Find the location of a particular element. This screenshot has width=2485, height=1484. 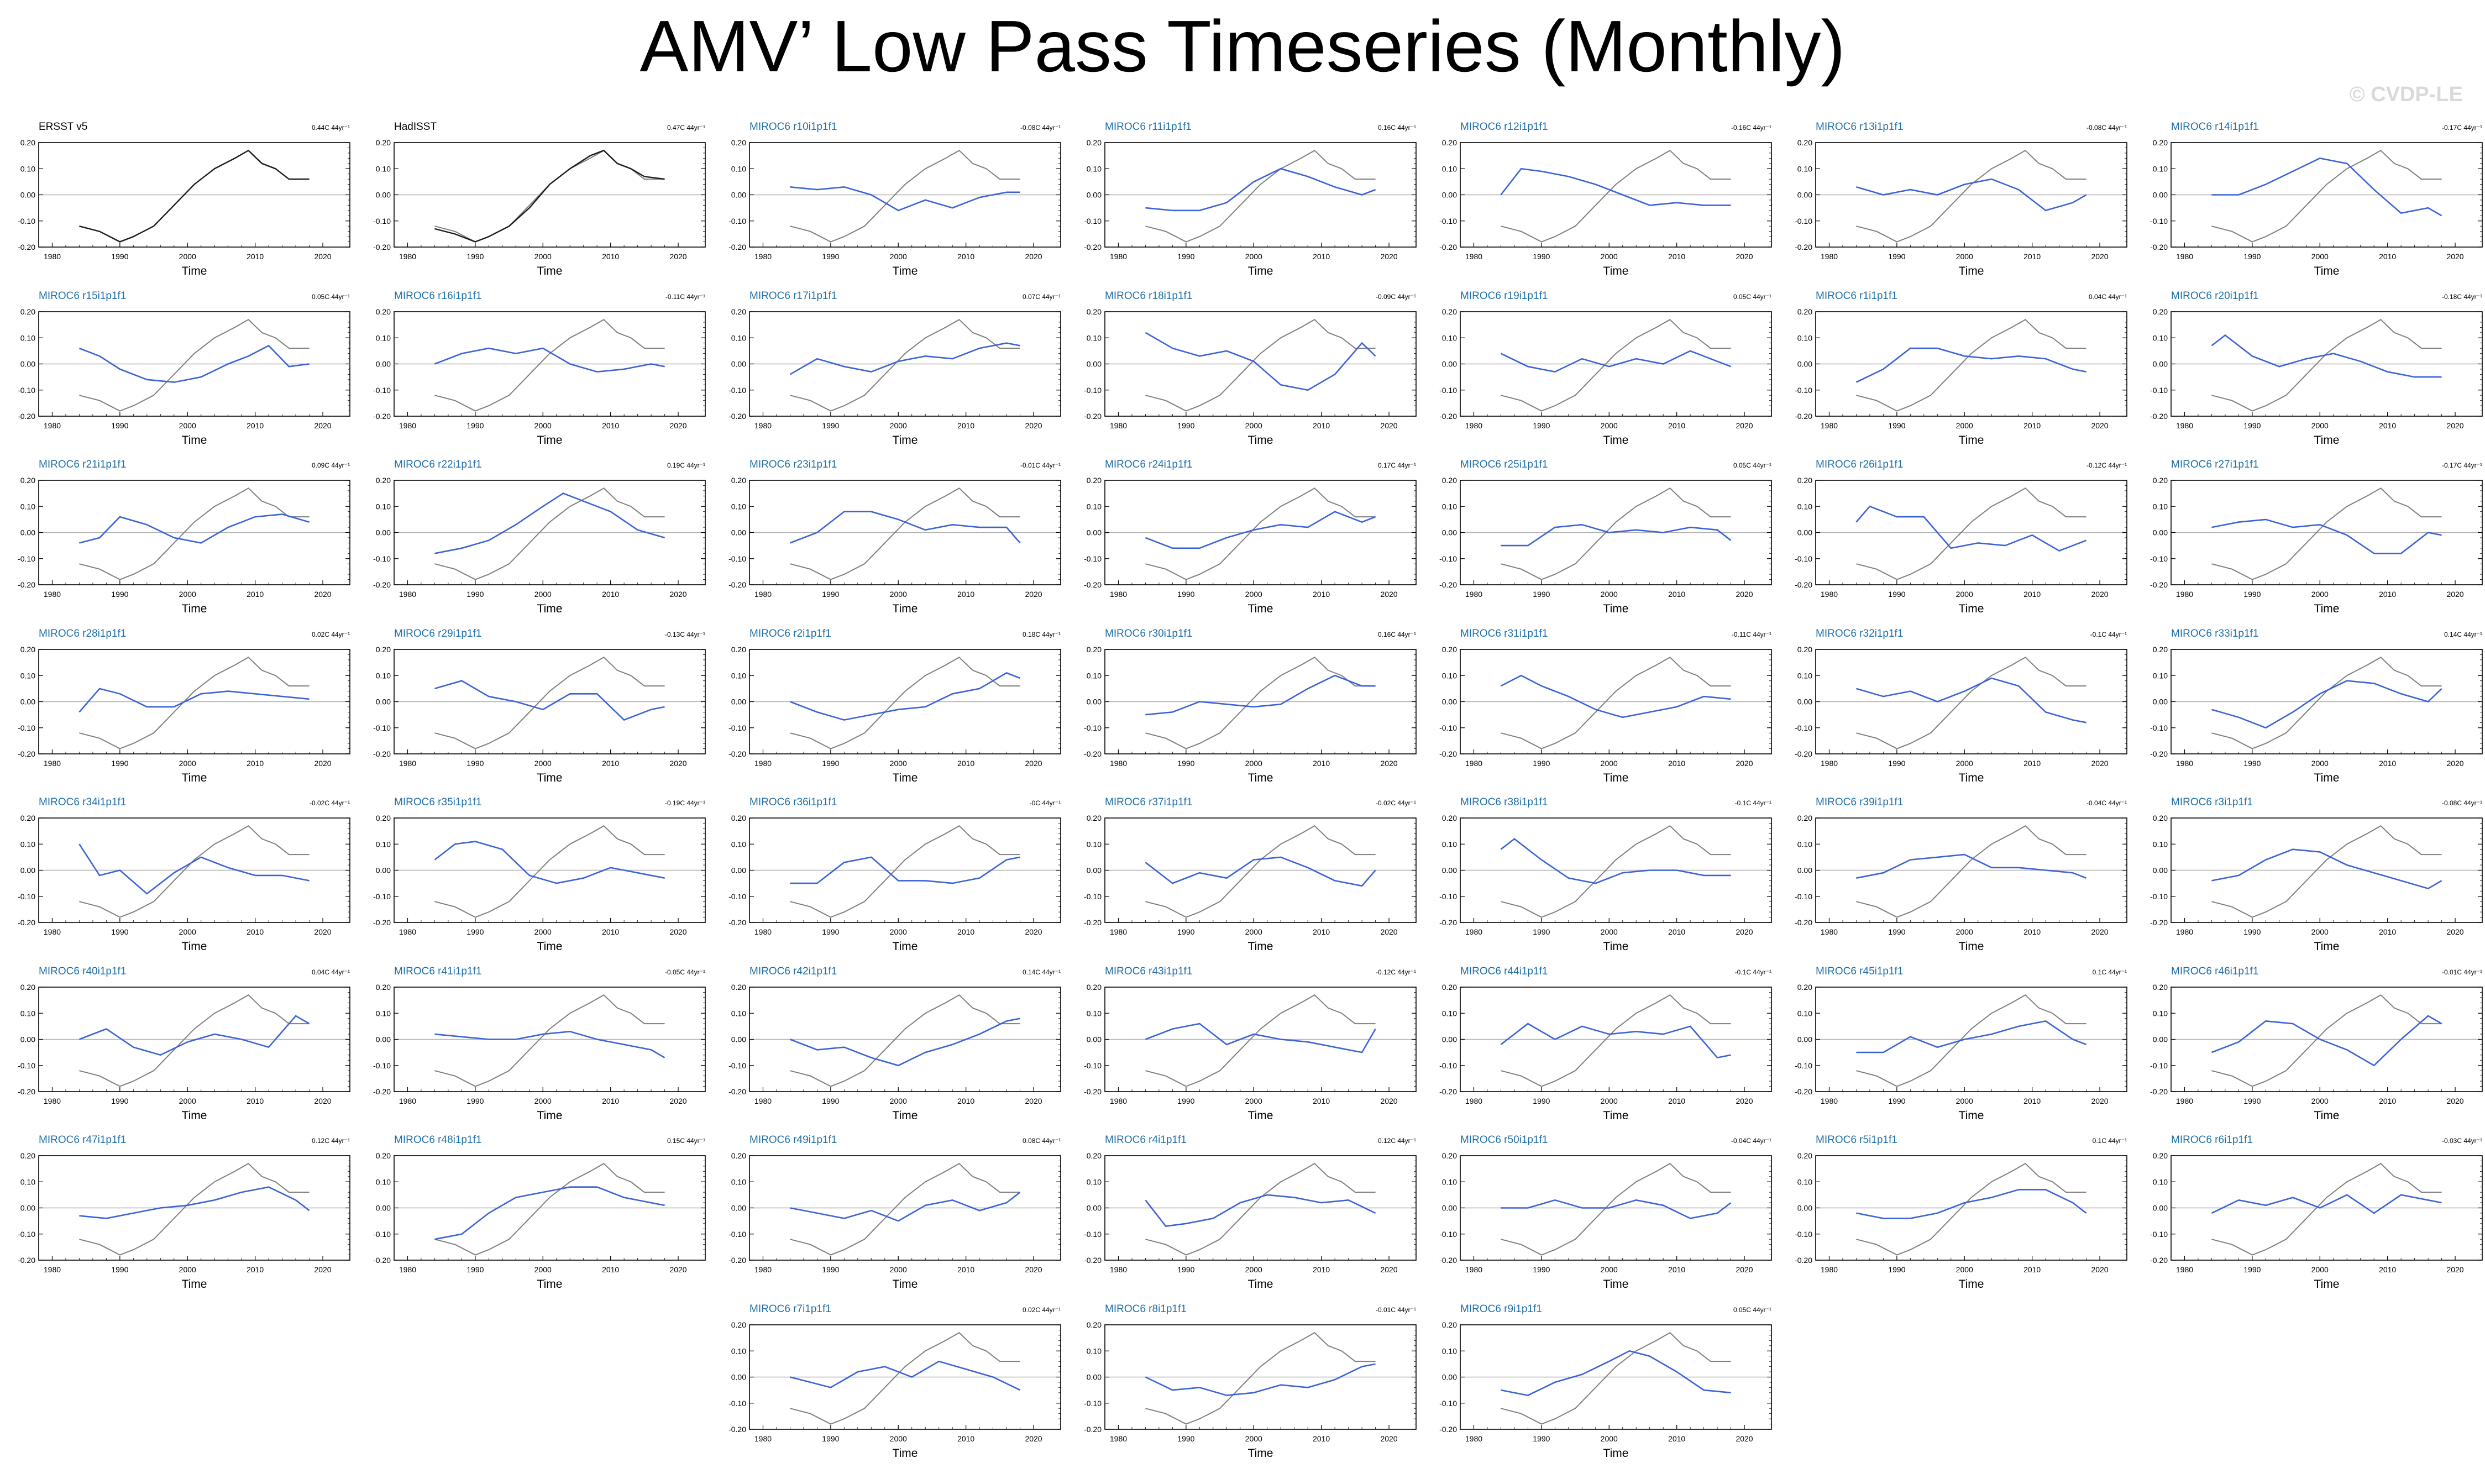

panel-title: MIROC6 r43i1p1f1 is located at coordinates (1148, 971).